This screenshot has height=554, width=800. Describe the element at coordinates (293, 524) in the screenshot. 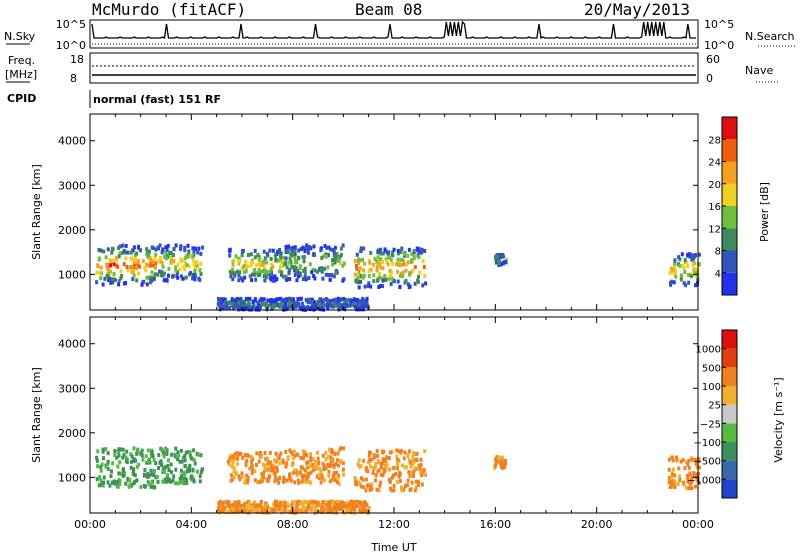

I see `xtick-label: 08:00` at that location.